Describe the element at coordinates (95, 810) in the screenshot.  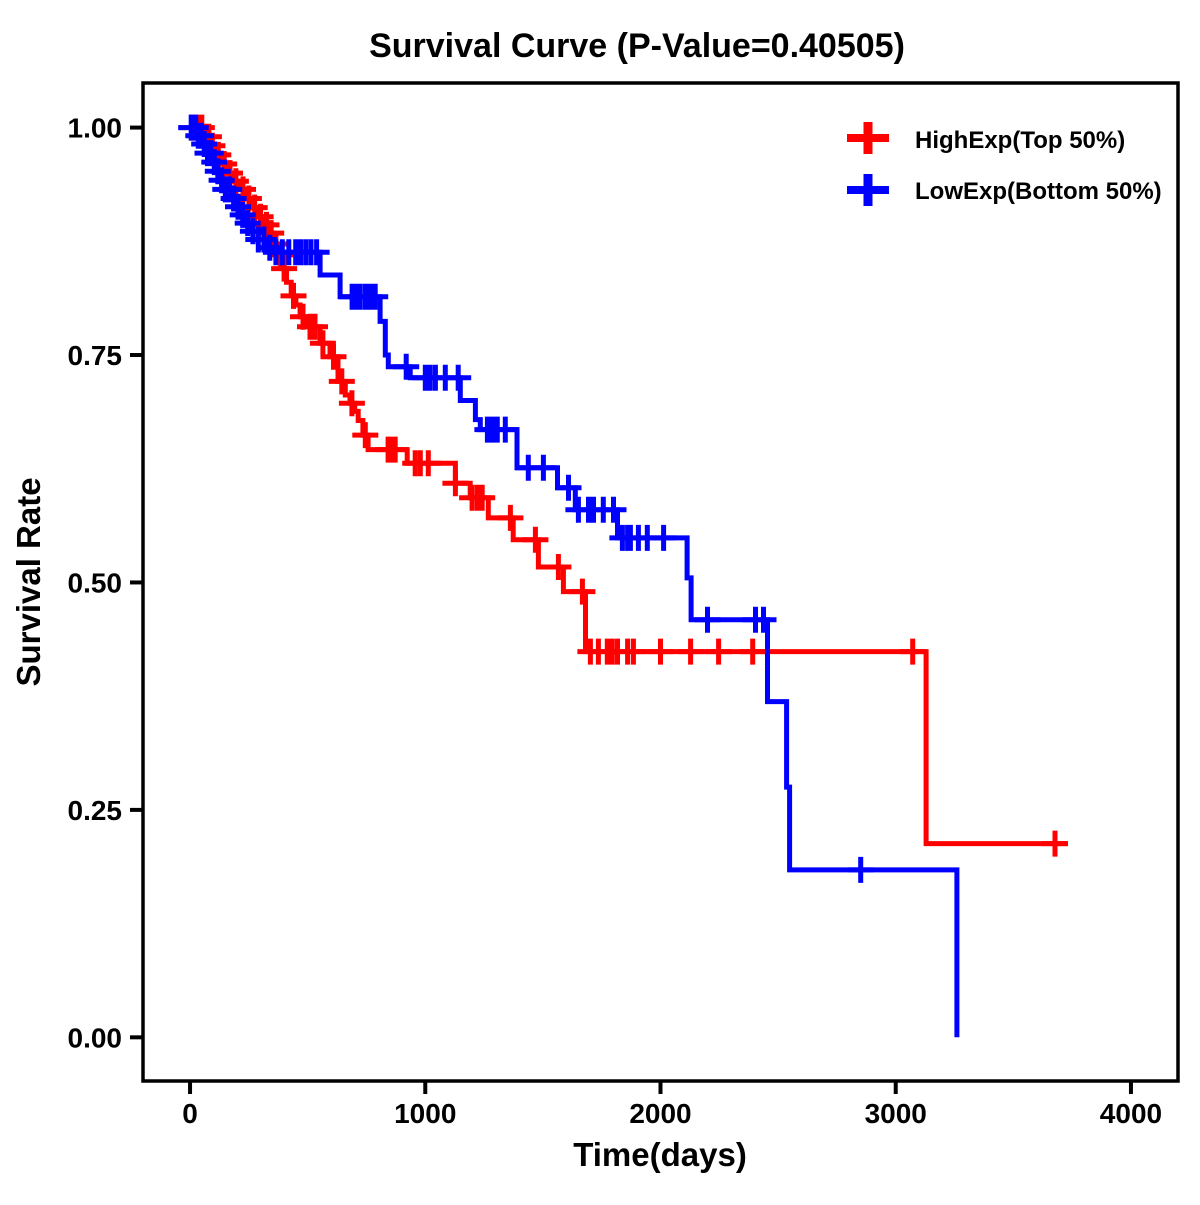
I see `y-tick-label: 0.25` at that location.